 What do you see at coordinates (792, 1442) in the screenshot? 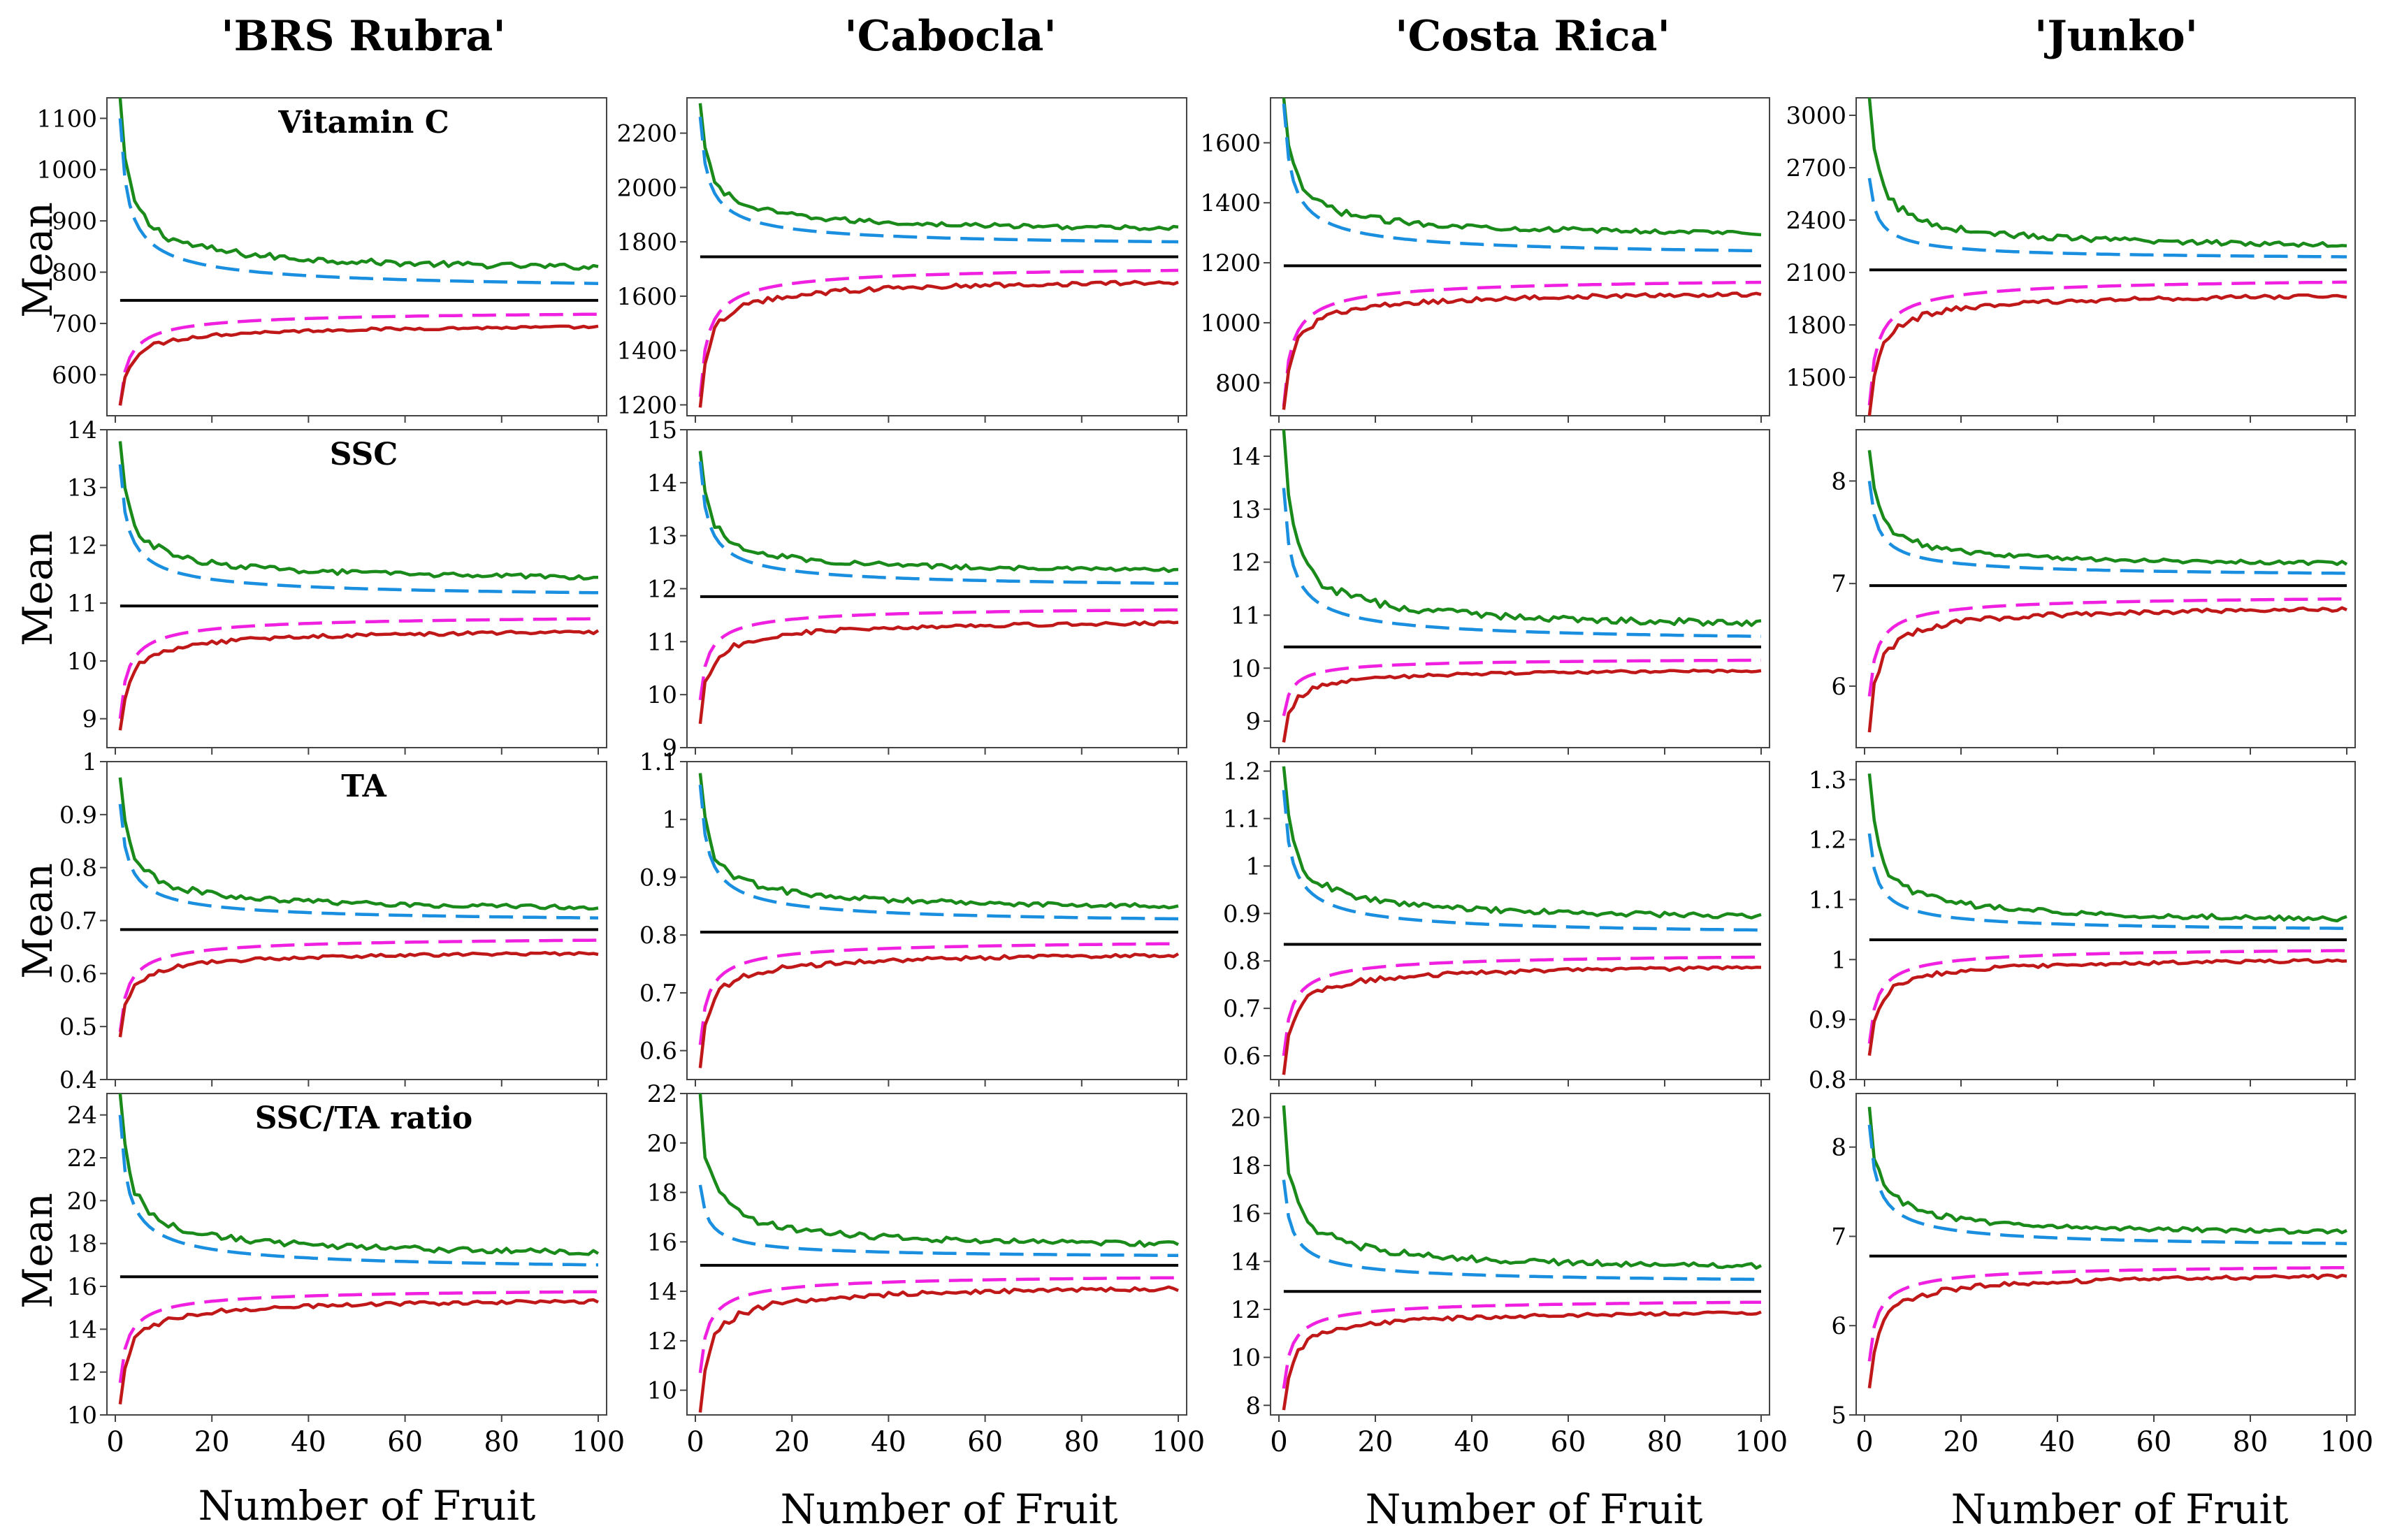
I see `x-tick-label: 20` at bounding box center [792, 1442].